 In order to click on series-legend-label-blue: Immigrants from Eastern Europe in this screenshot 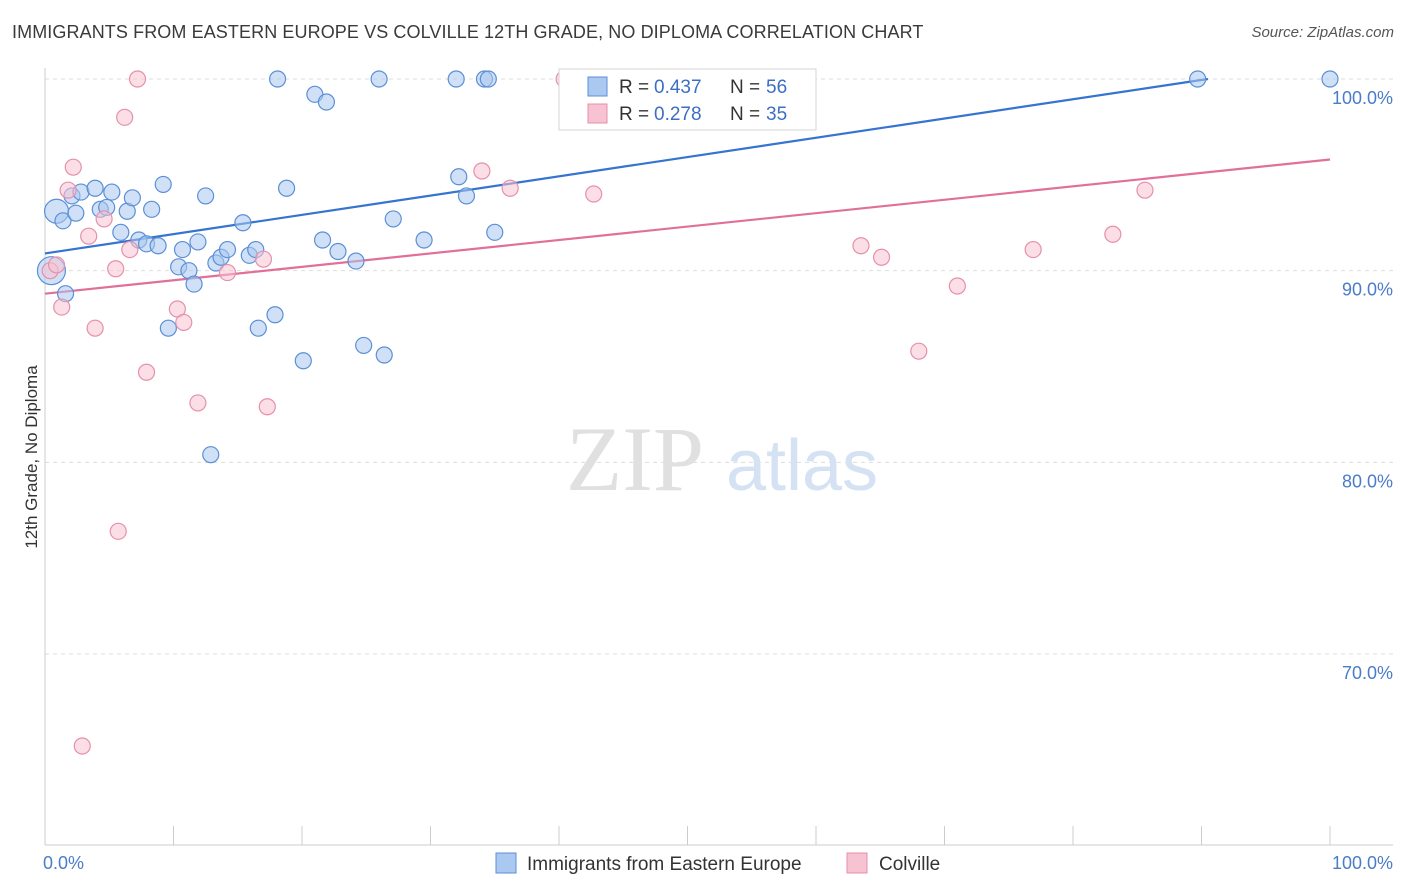, I will do `click(664, 864)`.